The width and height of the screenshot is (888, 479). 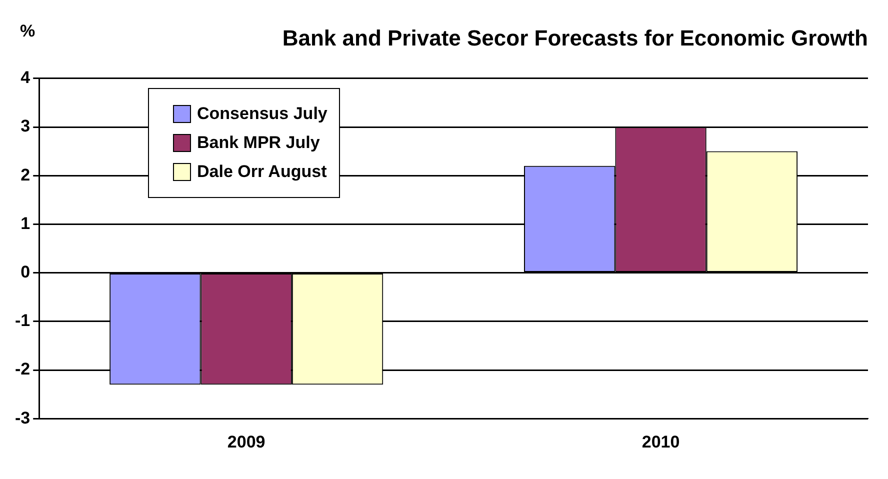 What do you see at coordinates (25, 223) in the screenshot?
I see `y-tick-label: 1` at bounding box center [25, 223].